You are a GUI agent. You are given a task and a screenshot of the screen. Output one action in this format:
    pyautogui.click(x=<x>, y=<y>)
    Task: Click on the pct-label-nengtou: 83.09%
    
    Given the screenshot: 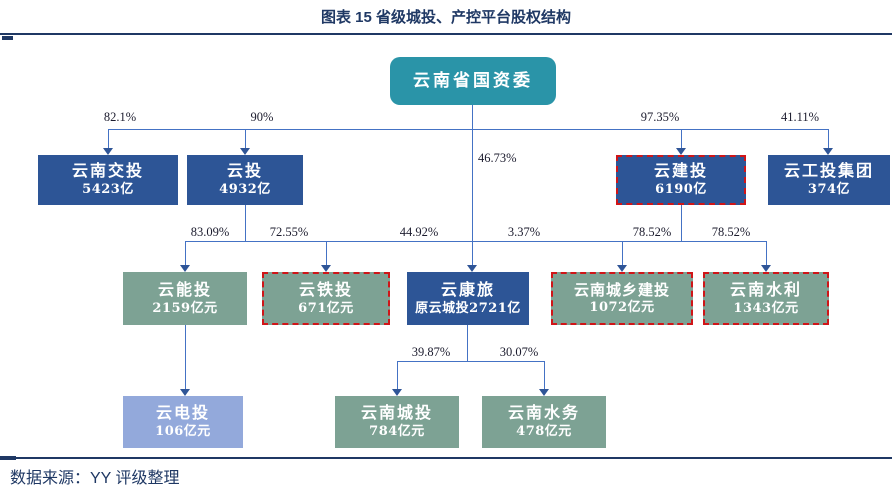 What is the action you would take?
    pyautogui.click(x=210, y=232)
    